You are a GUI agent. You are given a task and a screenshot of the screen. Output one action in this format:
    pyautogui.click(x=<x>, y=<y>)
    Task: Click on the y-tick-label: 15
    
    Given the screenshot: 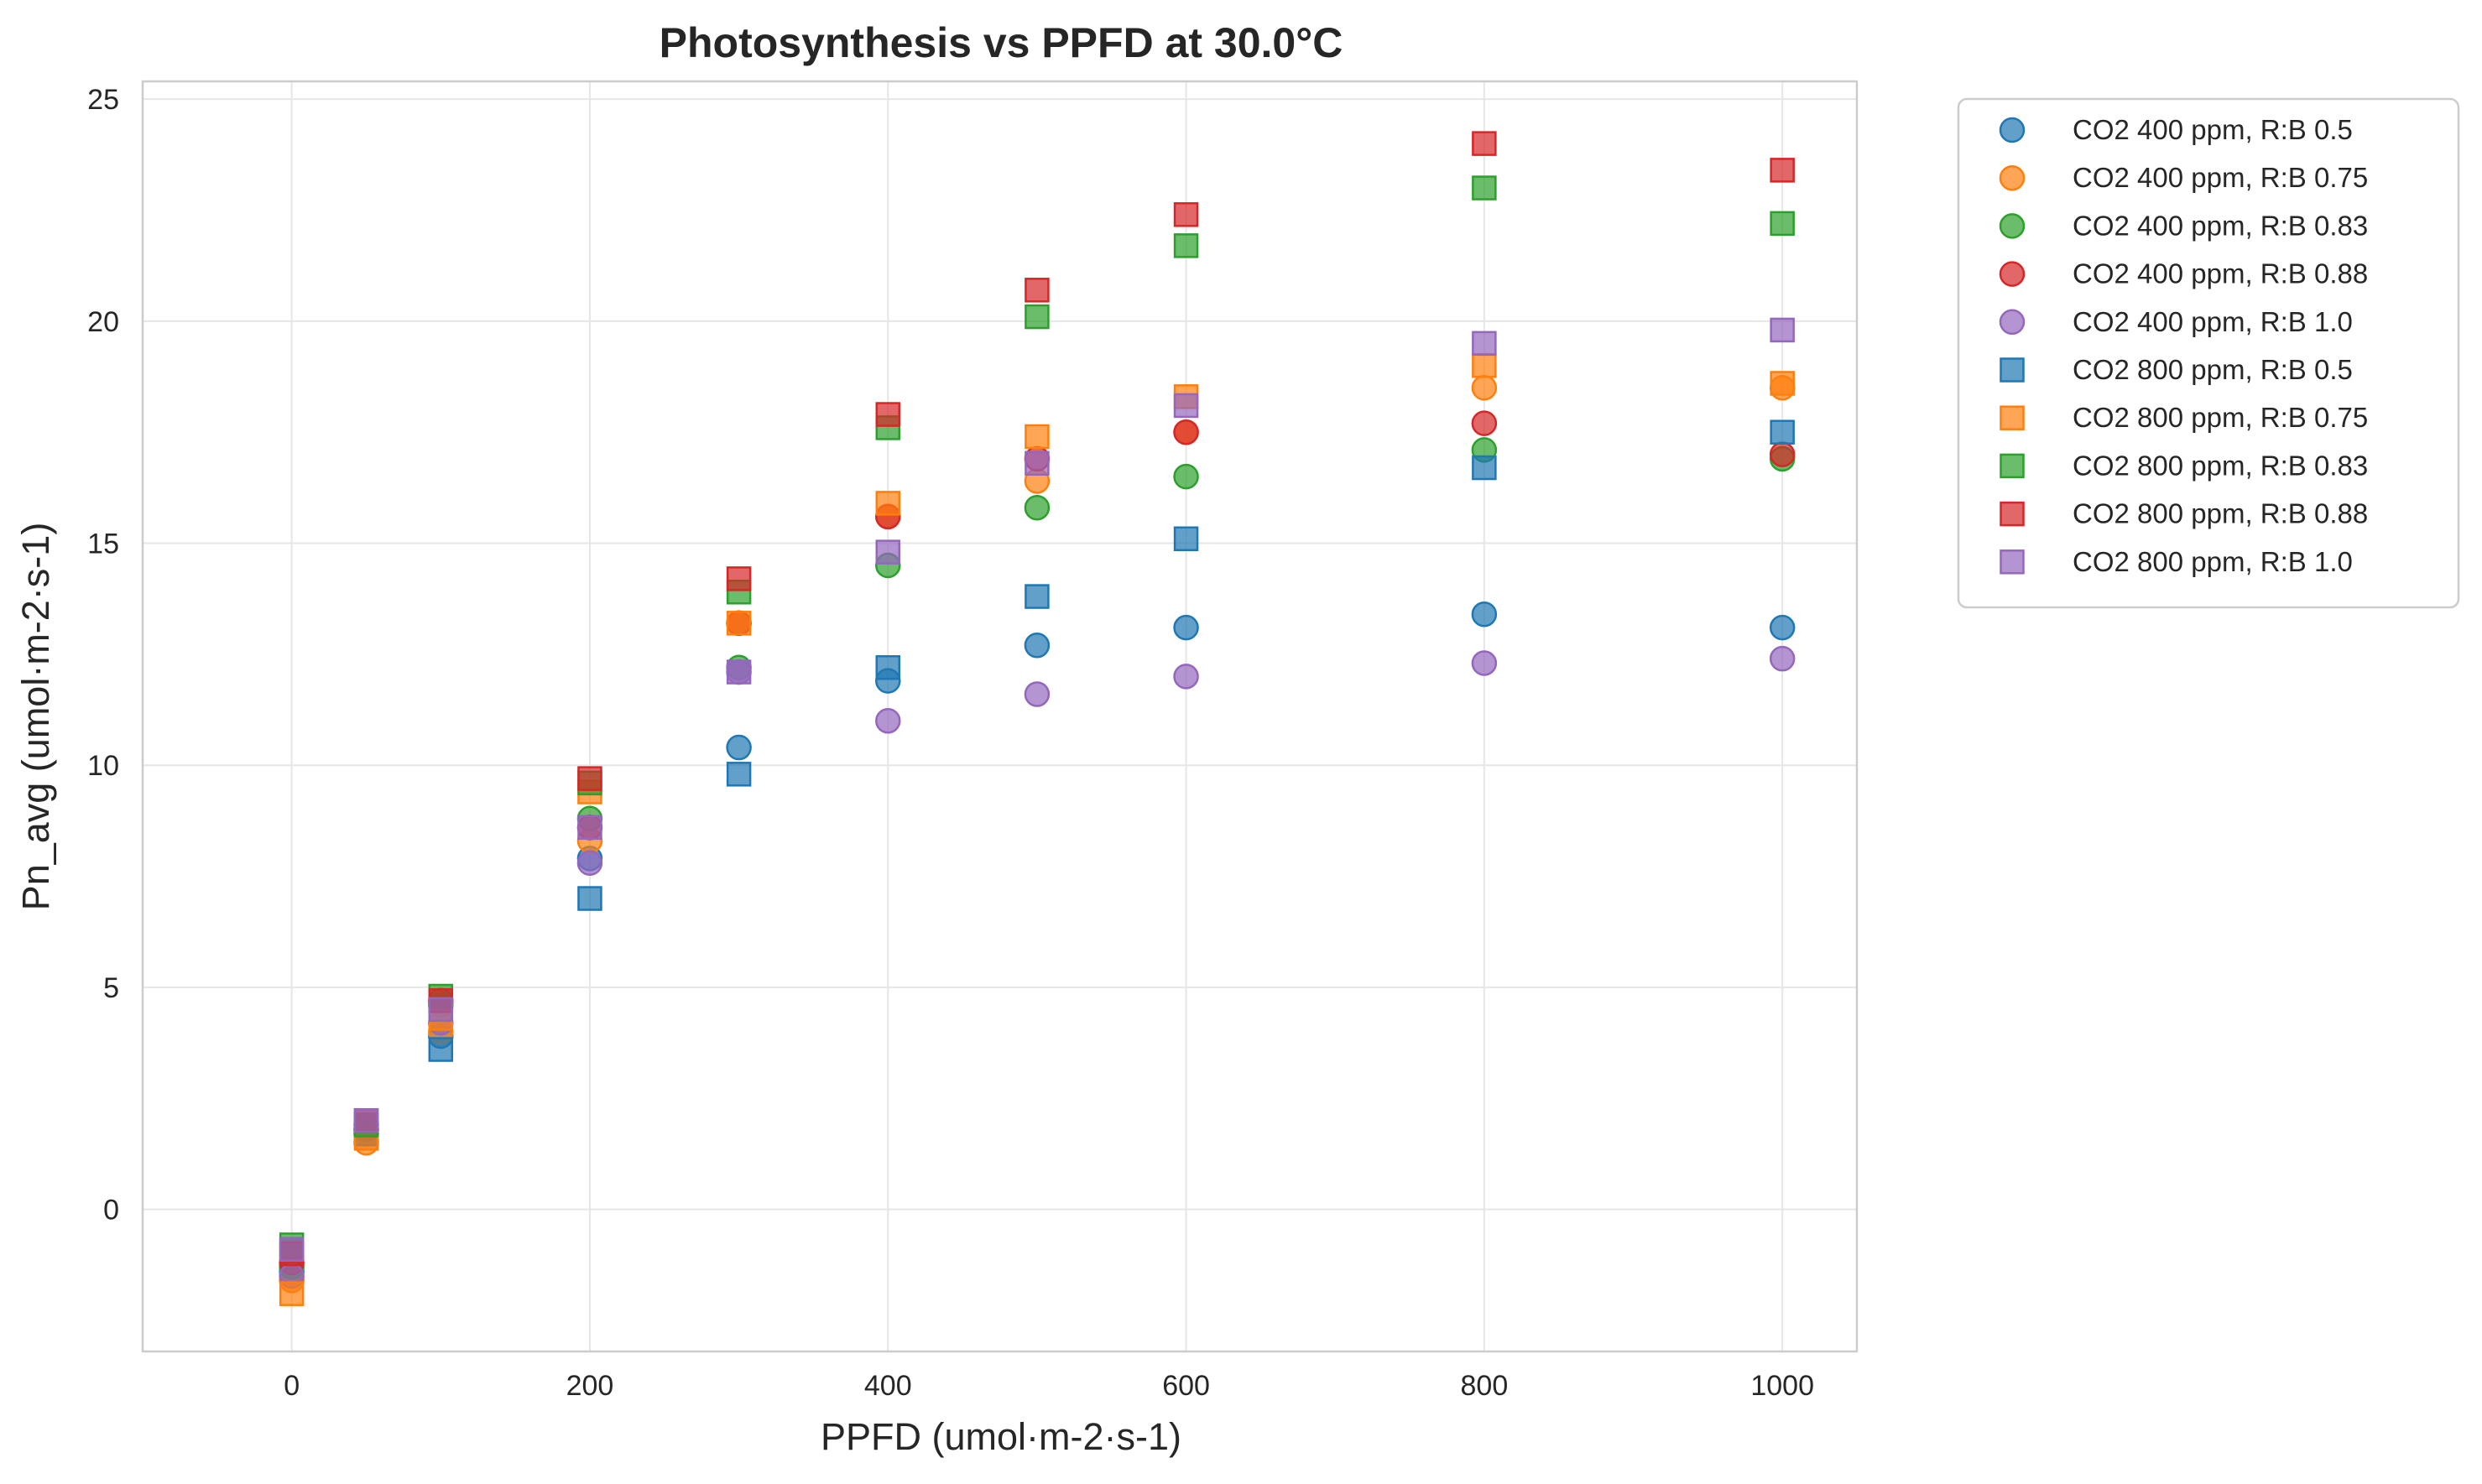 What is the action you would take?
    pyautogui.click(x=103, y=544)
    